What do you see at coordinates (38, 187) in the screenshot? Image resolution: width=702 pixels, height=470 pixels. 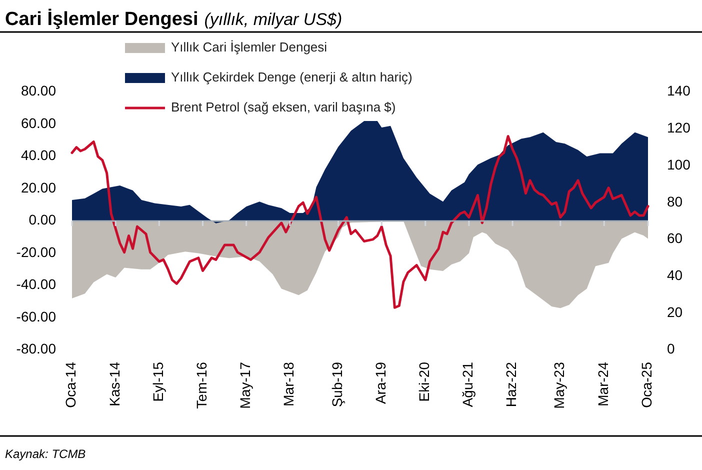 I see `y-tick-label: 20.00` at bounding box center [38, 187].